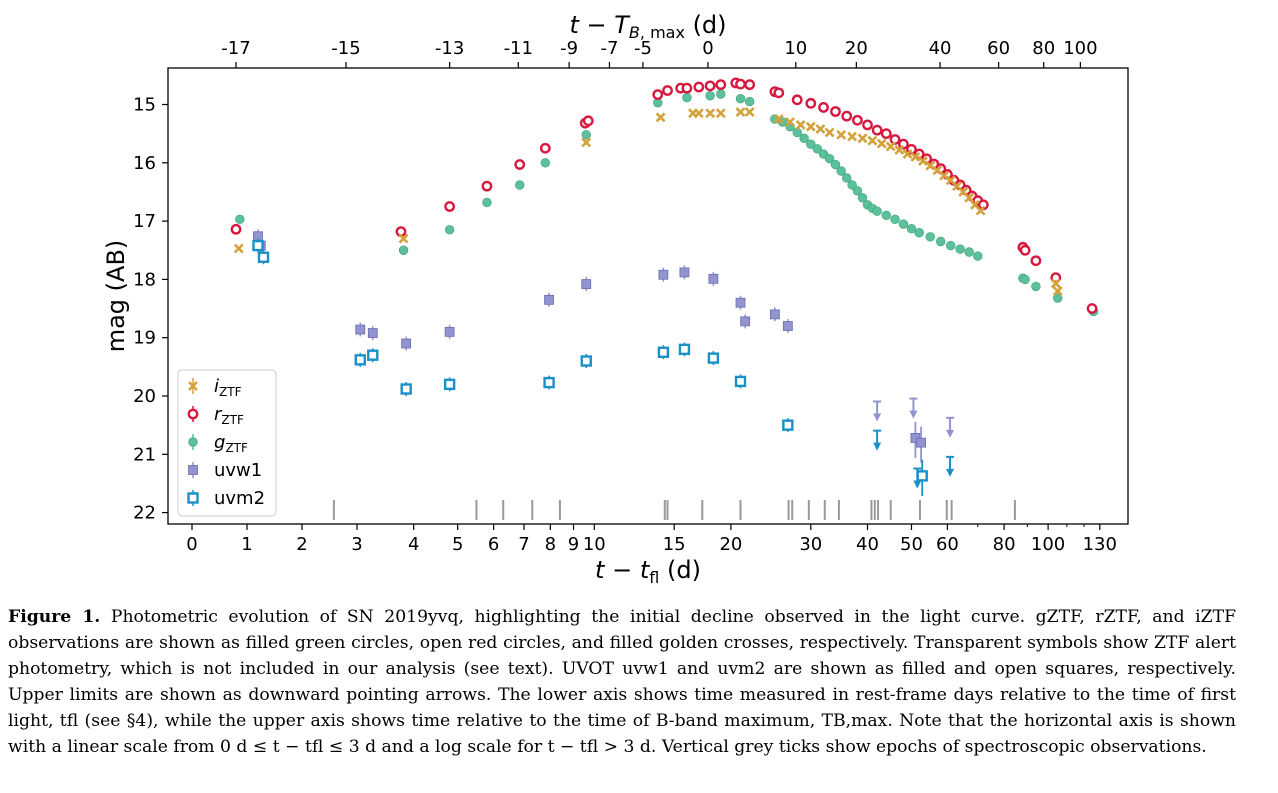 This screenshot has width=1278, height=793. I want to click on x-tick-label: 4, so click(413, 544).